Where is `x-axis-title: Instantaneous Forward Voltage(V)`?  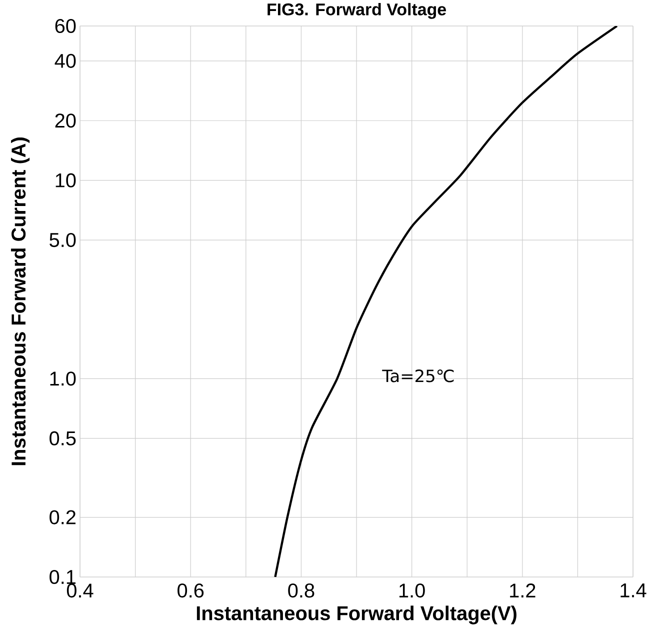
x-axis-title: Instantaneous Forward Voltage(V) is located at coordinates (356, 615).